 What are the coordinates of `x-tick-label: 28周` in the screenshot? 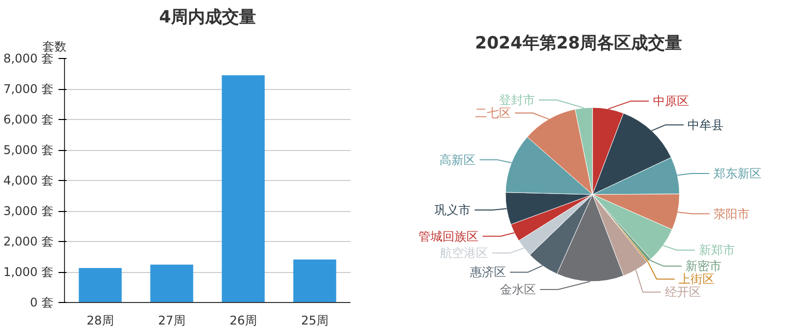 It's located at (100, 321).